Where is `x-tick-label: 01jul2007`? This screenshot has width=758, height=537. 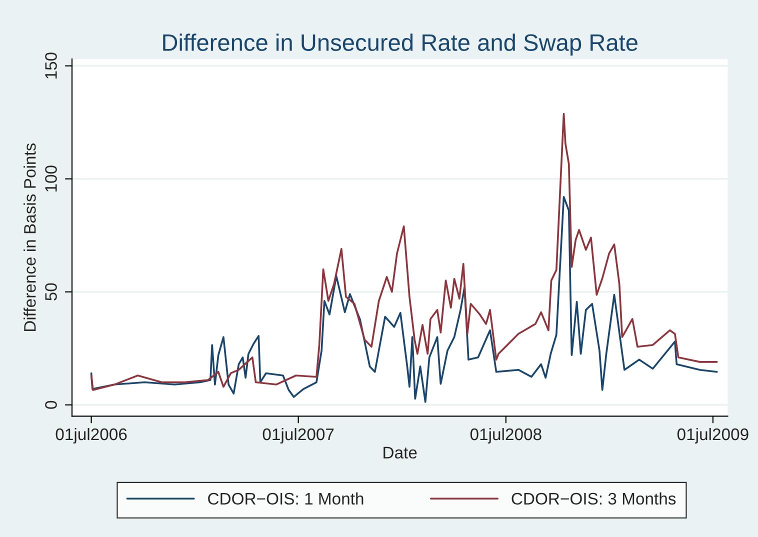 x-tick-label: 01jul2007 is located at coordinates (298, 436).